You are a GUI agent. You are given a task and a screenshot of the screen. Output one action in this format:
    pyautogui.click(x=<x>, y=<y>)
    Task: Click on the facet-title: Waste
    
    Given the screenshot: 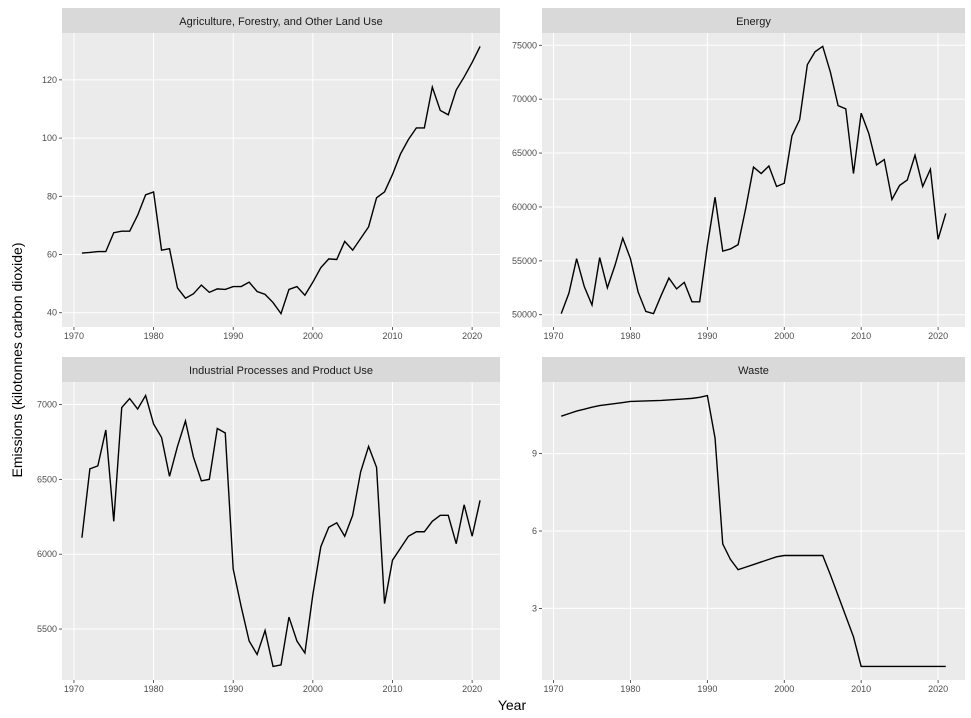 What is the action you would take?
    pyautogui.click(x=753, y=371)
    